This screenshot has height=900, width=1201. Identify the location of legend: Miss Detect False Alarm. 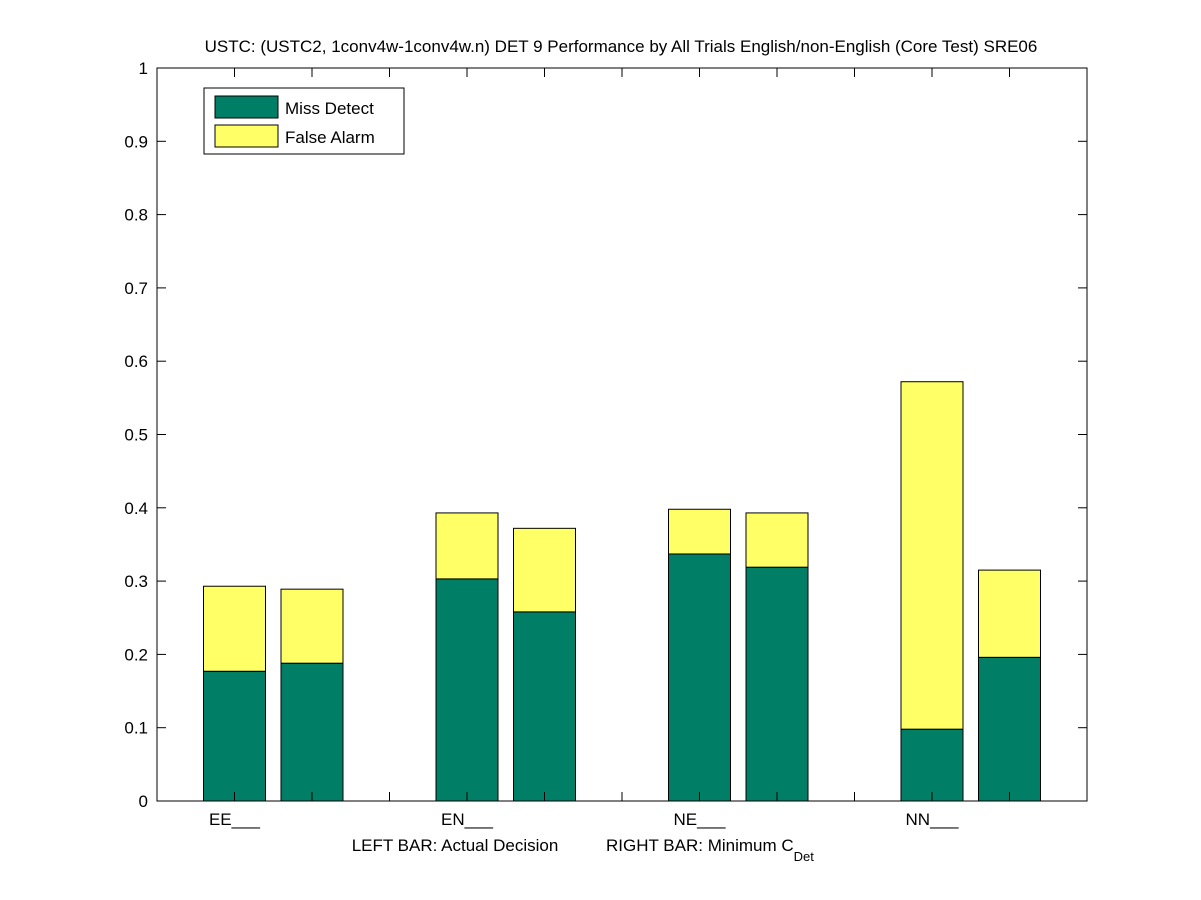
(304, 121).